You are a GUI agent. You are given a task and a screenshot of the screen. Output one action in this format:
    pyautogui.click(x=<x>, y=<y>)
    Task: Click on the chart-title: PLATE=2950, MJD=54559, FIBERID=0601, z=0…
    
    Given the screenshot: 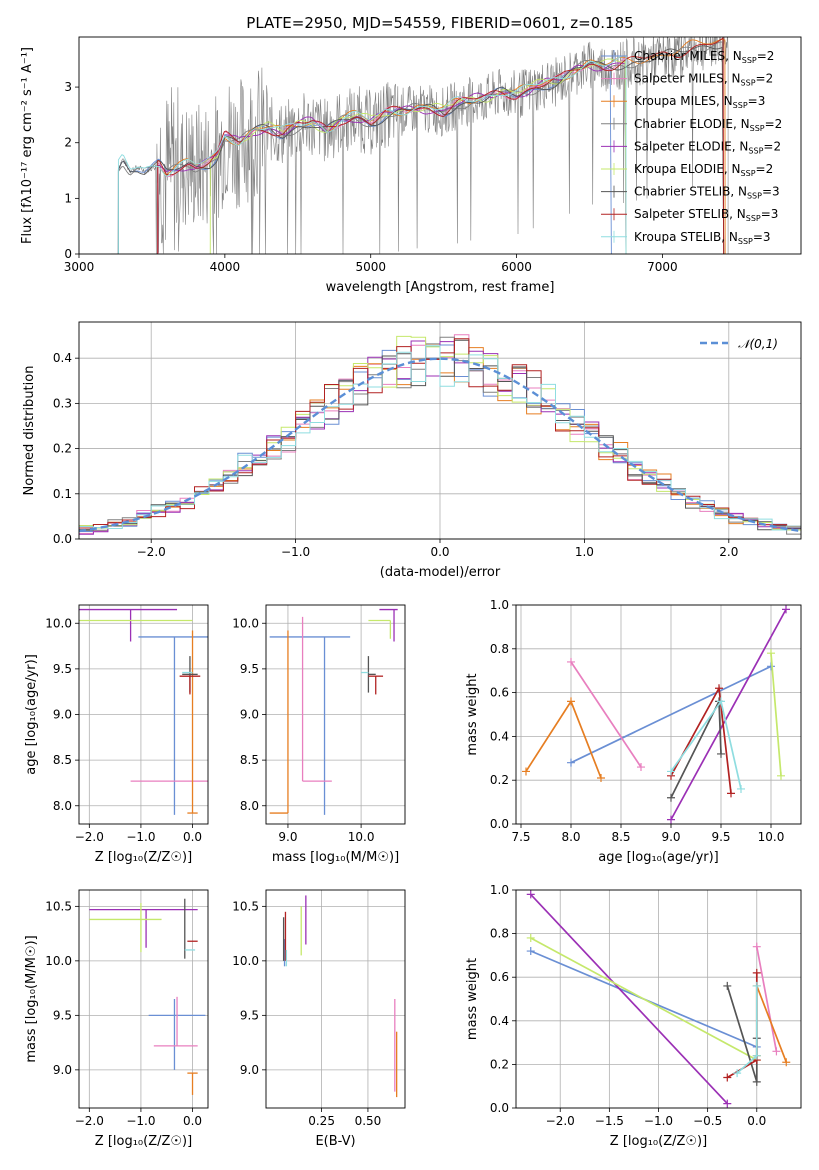 What is the action you would take?
    pyautogui.click(x=439, y=23)
    